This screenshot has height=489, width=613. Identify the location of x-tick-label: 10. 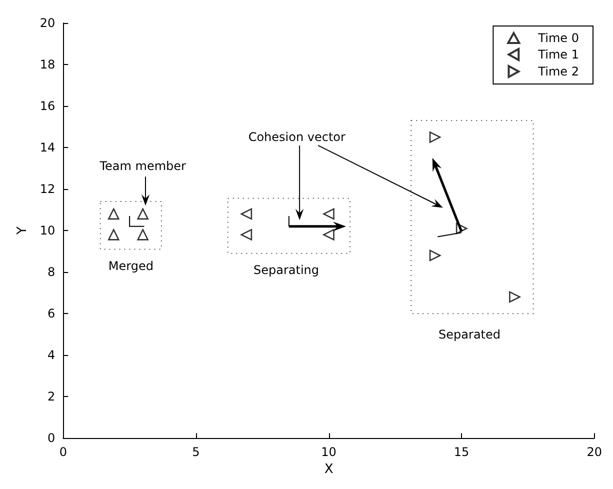
(328, 452).